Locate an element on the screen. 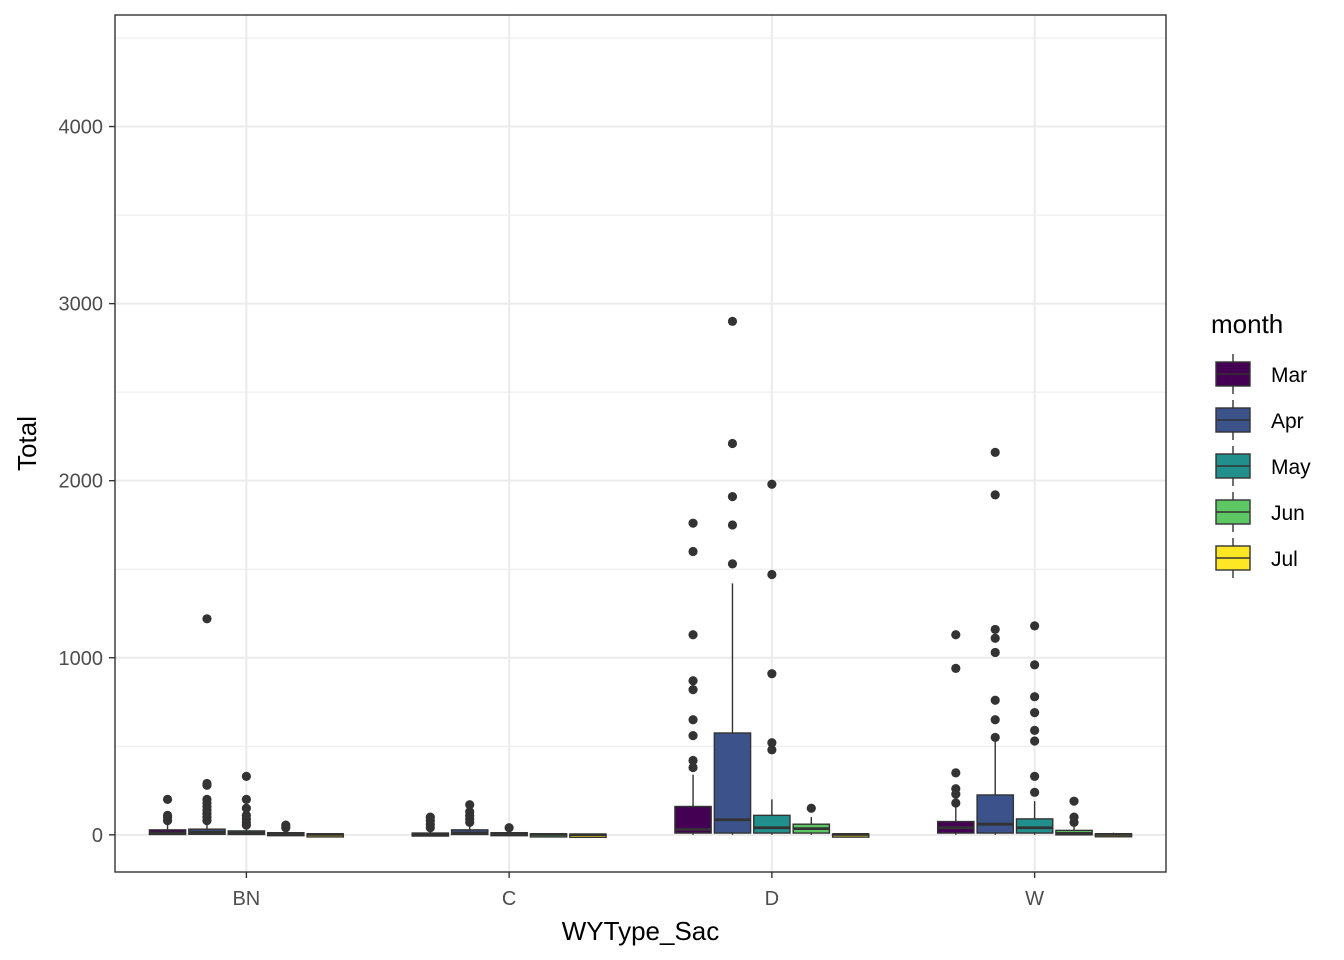  legend-label: Jun is located at coordinates (1288, 513).